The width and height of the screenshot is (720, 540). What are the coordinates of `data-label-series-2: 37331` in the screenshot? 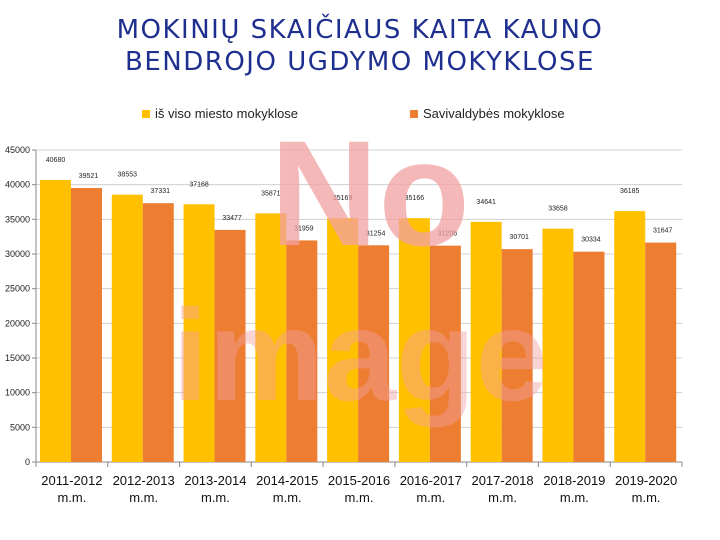 It's located at (161, 191).